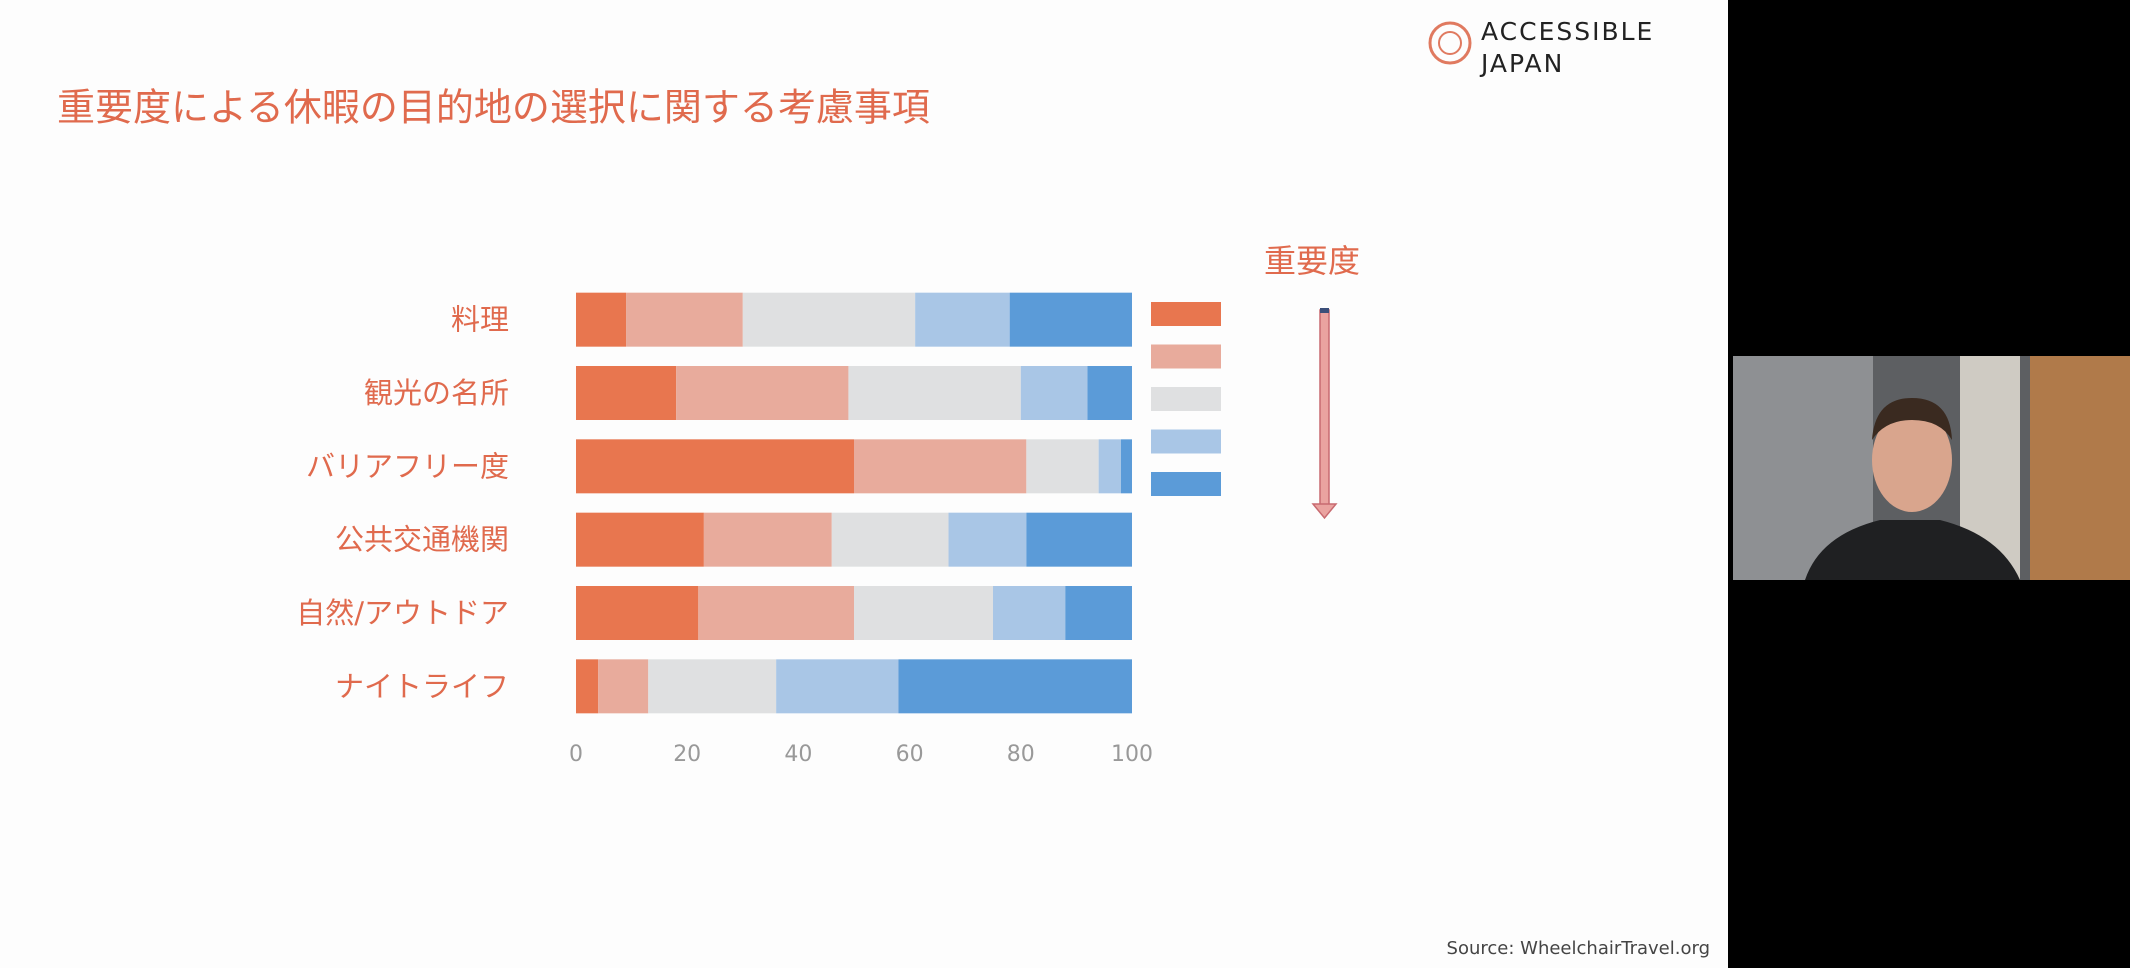 Image resolution: width=2130 pixels, height=968 pixels. Describe the element at coordinates (1312, 261) in the screenshot. I see `legend-title: 重要度` at that location.